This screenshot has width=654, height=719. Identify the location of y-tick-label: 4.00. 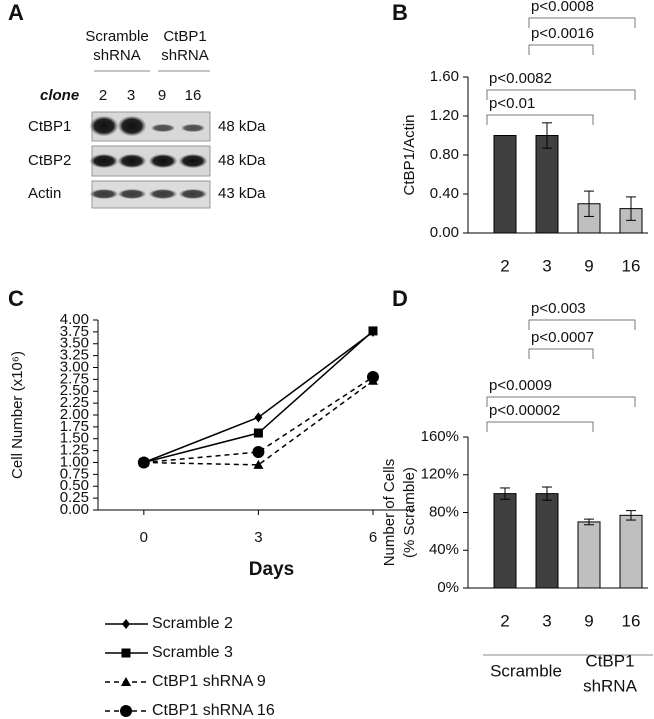
(74, 319).